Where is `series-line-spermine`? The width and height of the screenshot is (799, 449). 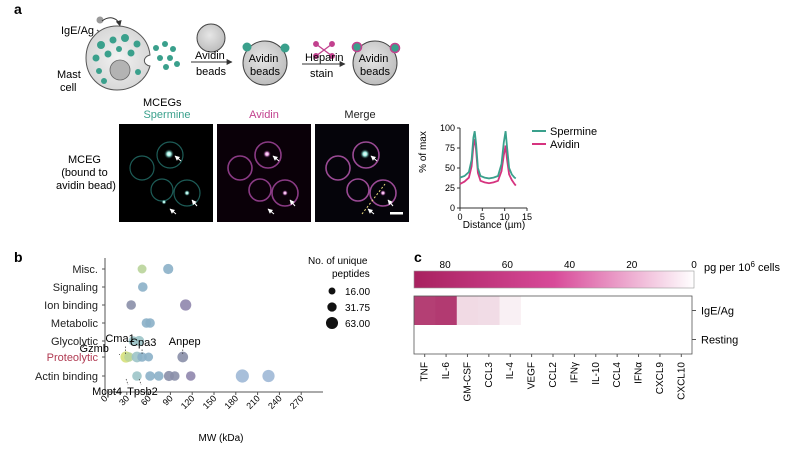 series-line-spermine is located at coordinates (488, 155).